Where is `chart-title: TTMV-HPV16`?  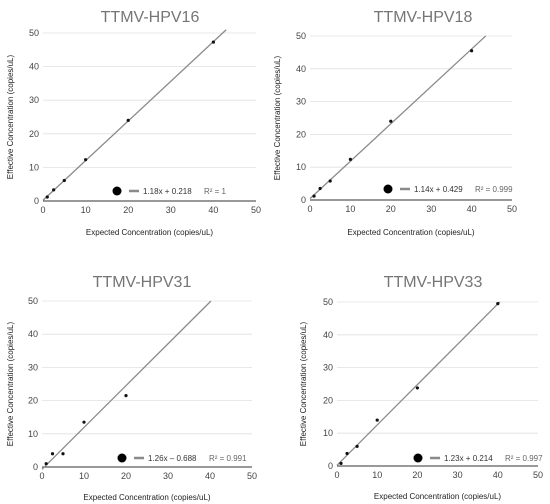 chart-title: TTMV-HPV16 is located at coordinates (150, 17).